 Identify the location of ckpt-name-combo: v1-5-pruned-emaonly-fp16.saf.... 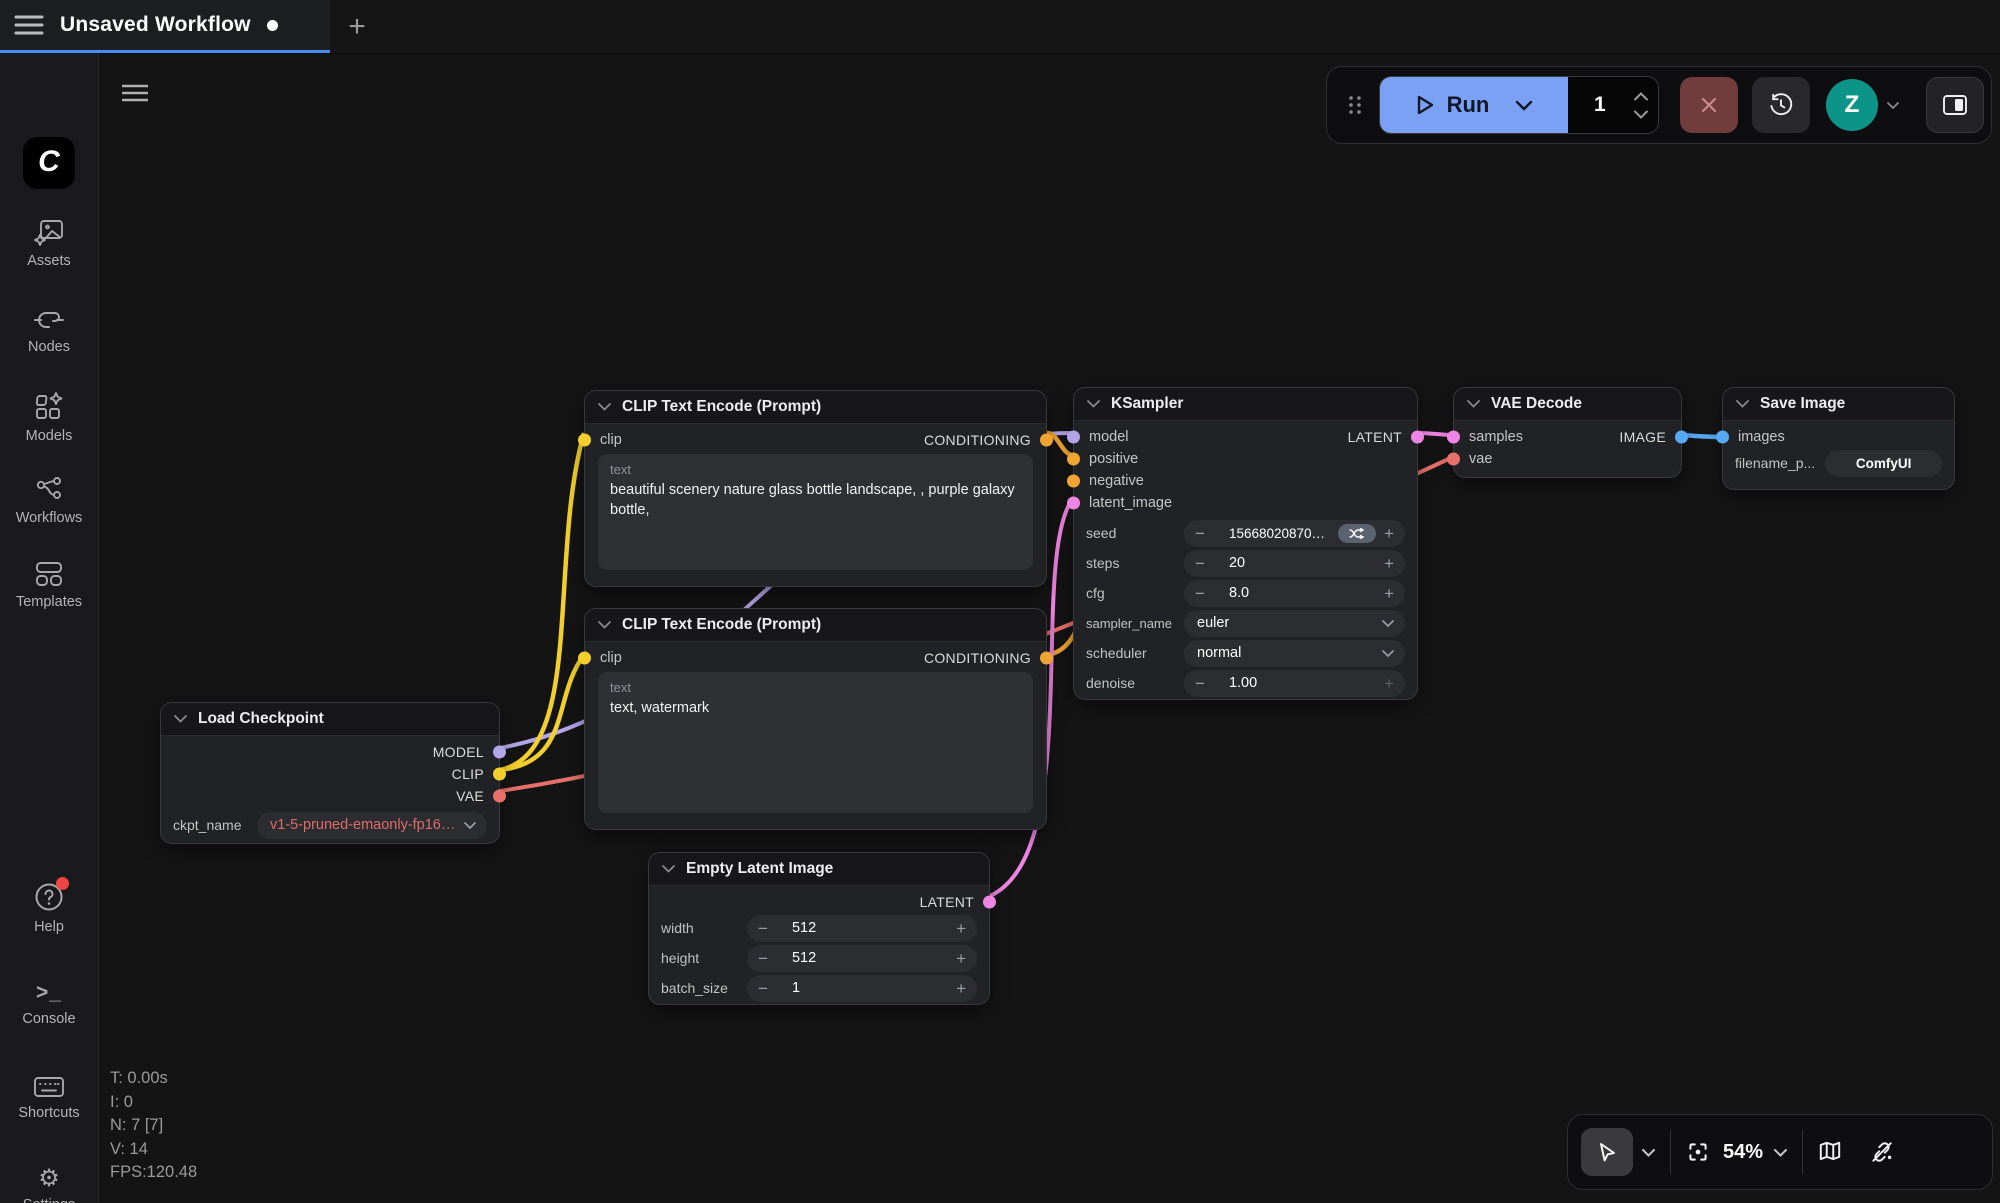
(372, 825).